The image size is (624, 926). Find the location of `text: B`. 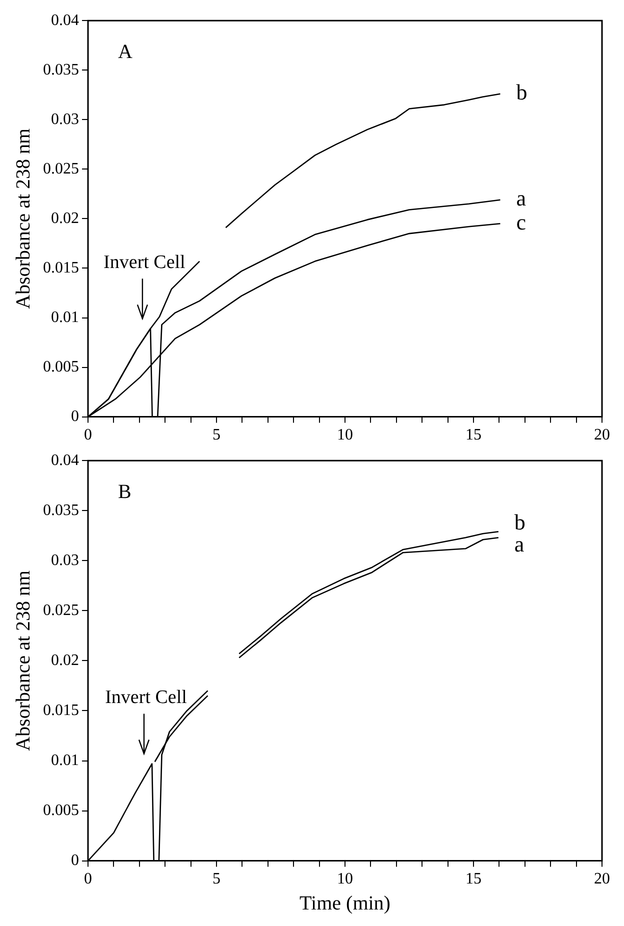

text: B is located at coordinates (125, 491).